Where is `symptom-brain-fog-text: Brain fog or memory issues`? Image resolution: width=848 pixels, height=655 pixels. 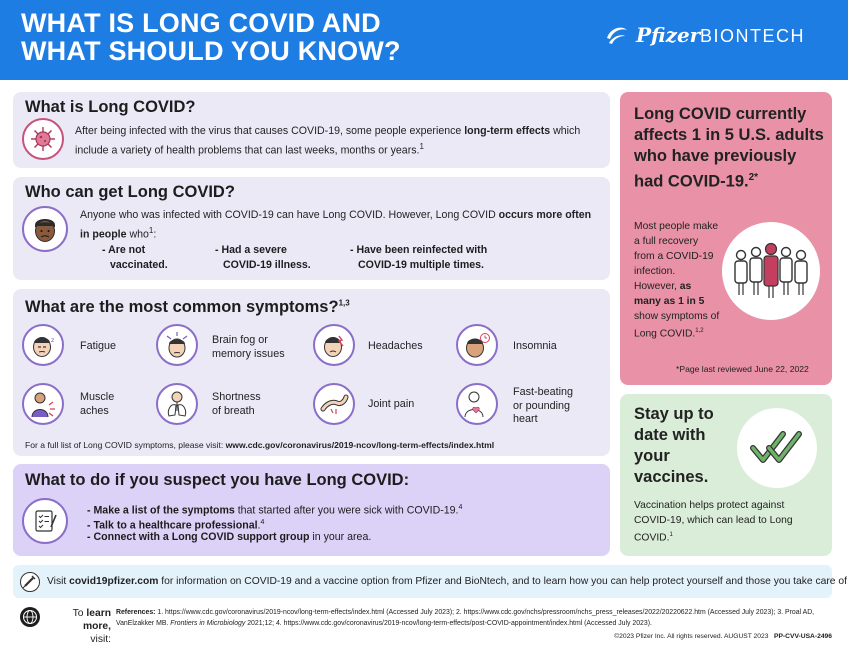 symptom-brain-fog-text: Brain fog or memory issues is located at coordinates (248, 347).